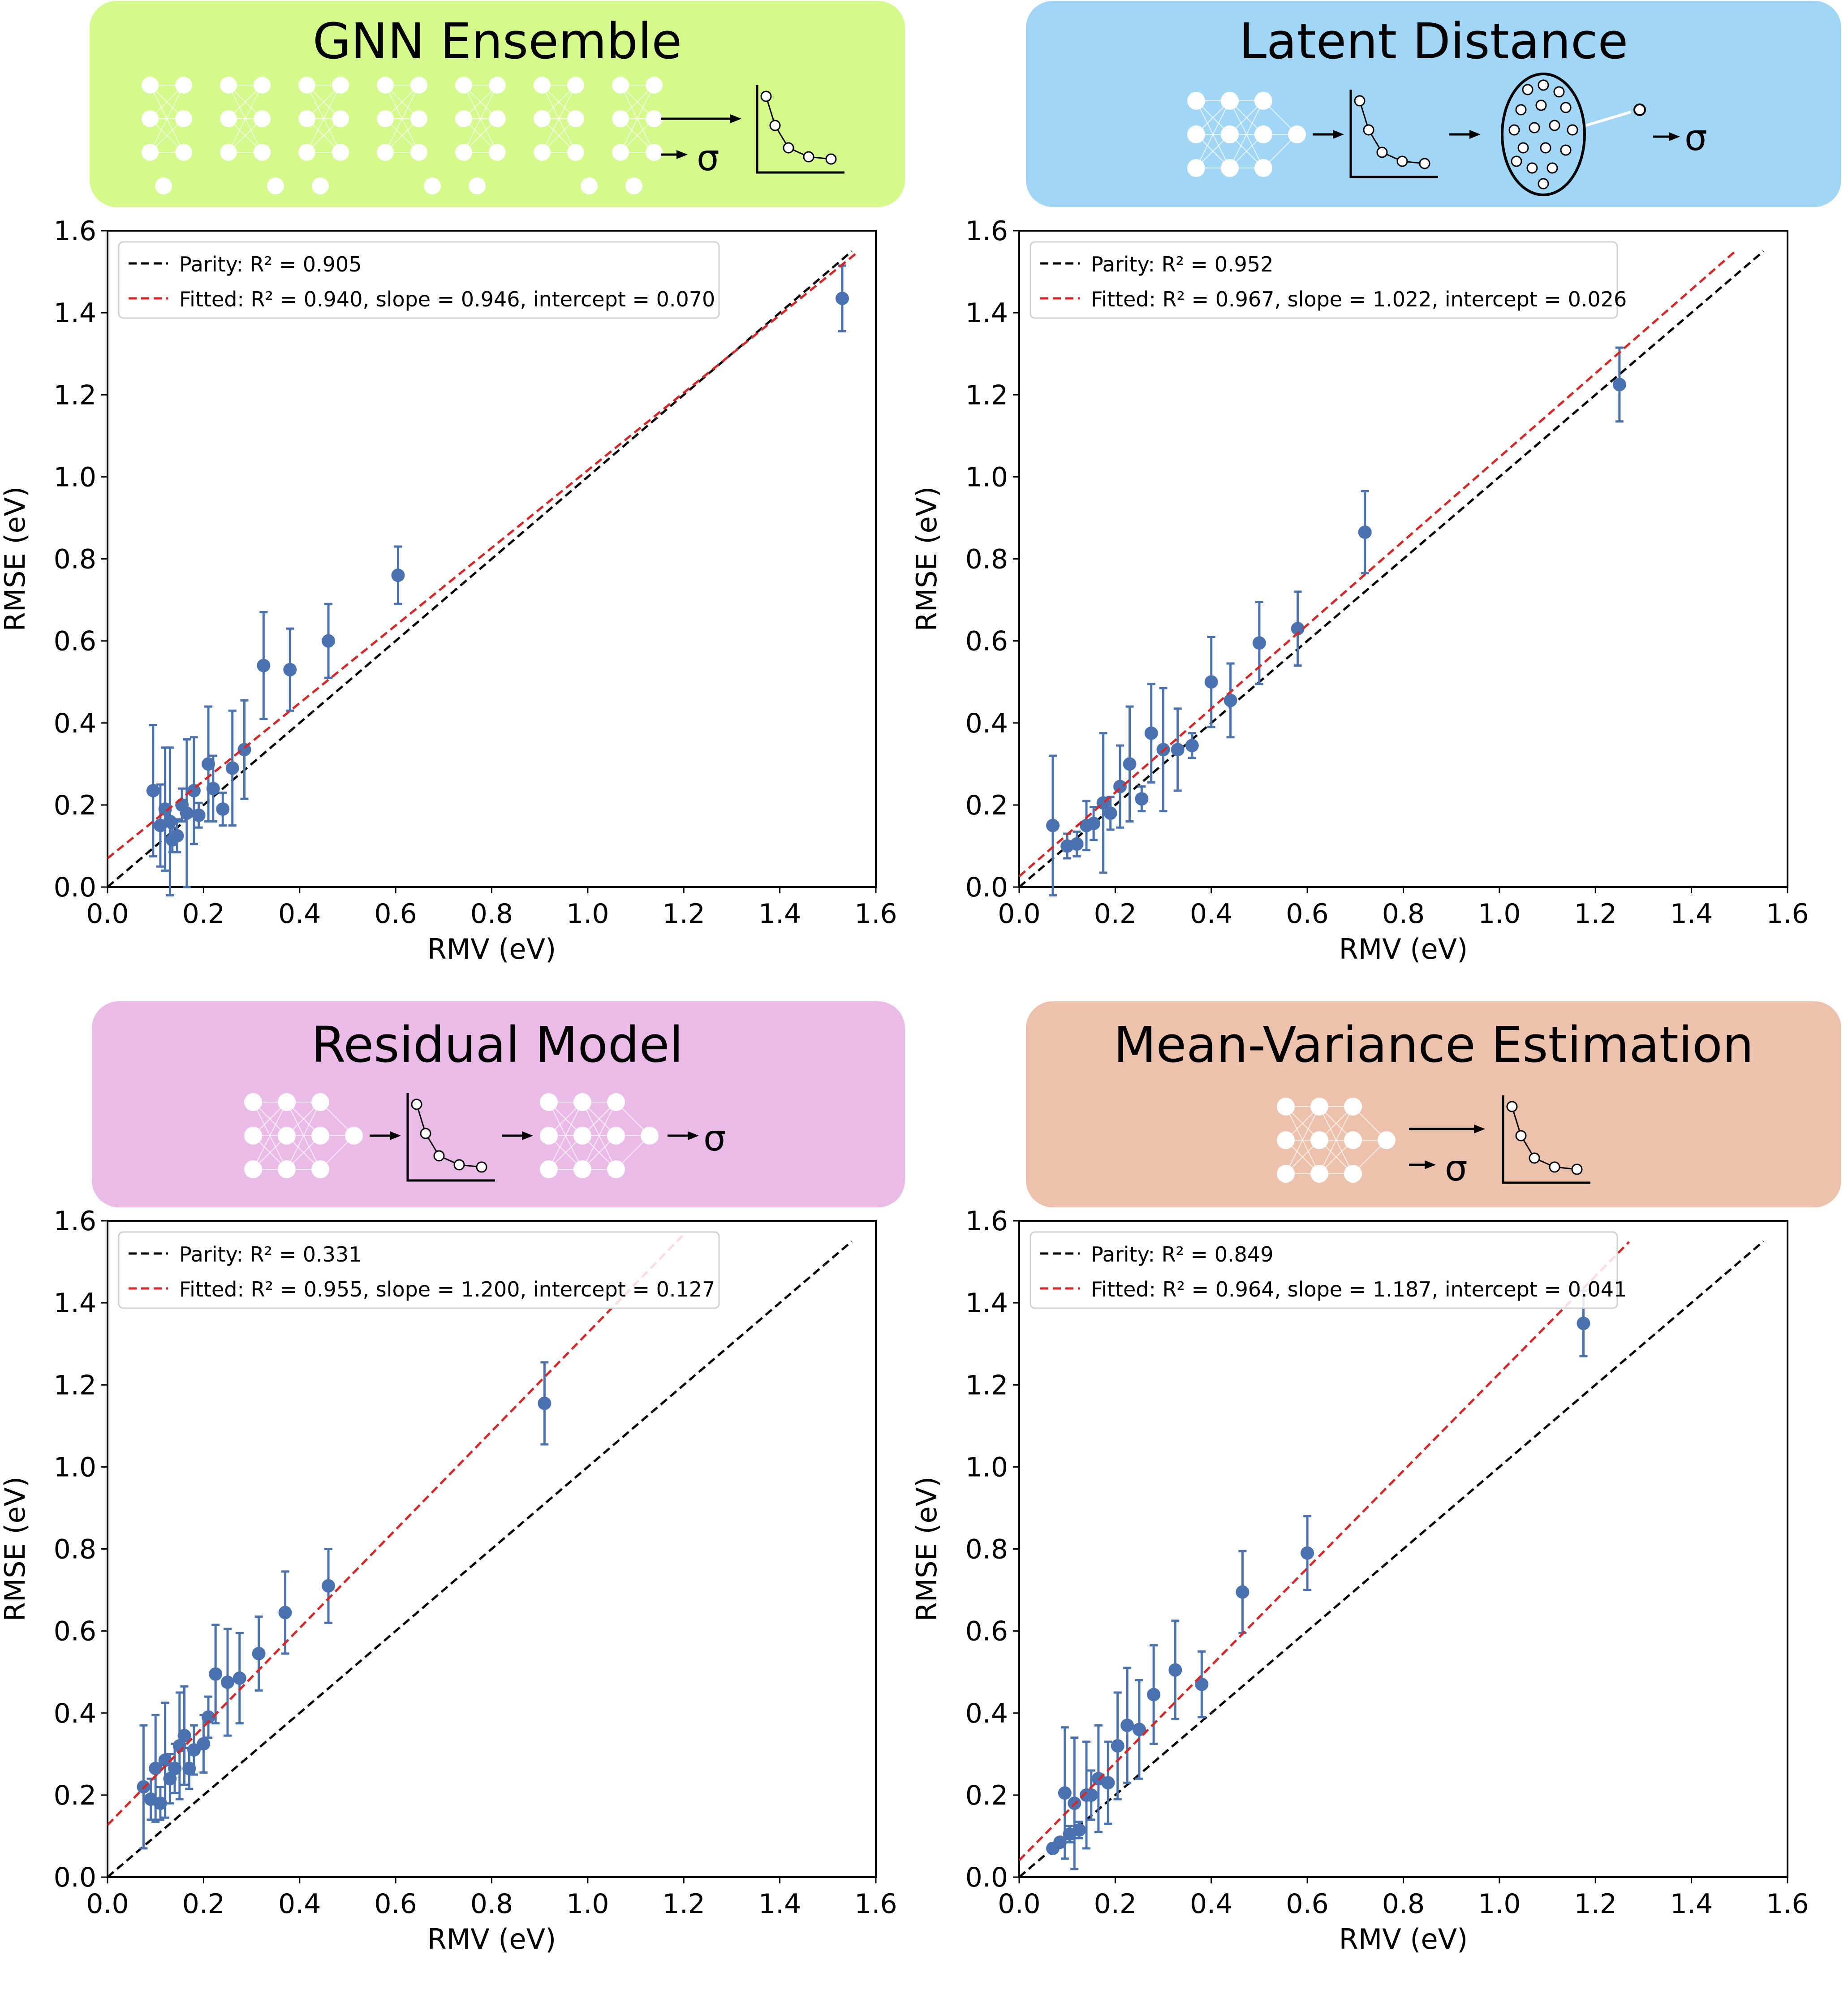 This screenshot has width=1848, height=2016. What do you see at coordinates (587, 914) in the screenshot?
I see `x-tick-label: 1.0` at bounding box center [587, 914].